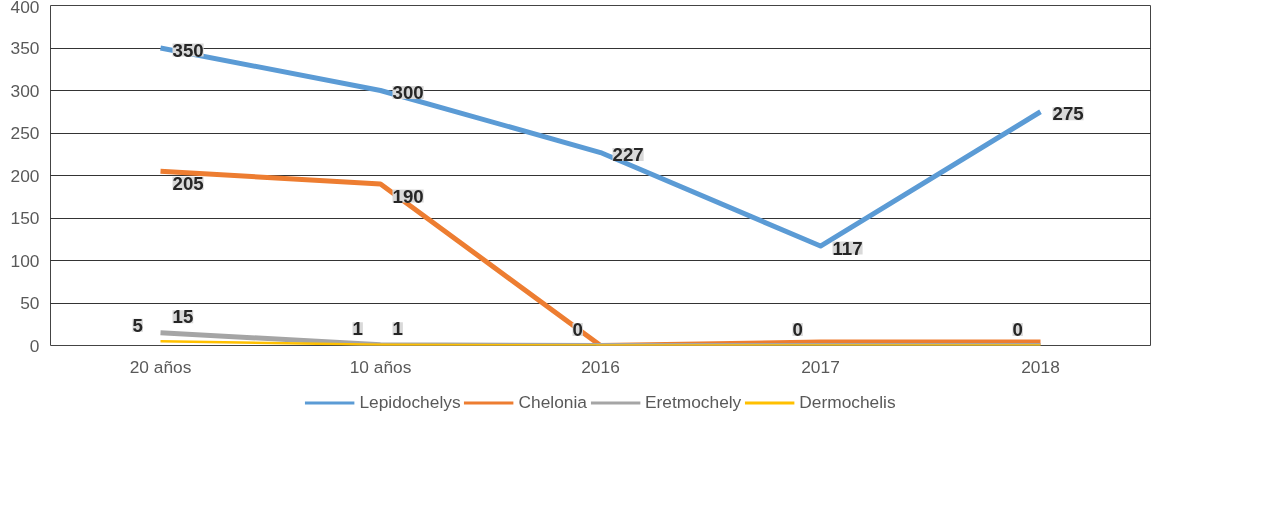 The height and width of the screenshot is (510, 1276). What do you see at coordinates (847, 402) in the screenshot?
I see `legend-label: Dermochelis` at bounding box center [847, 402].